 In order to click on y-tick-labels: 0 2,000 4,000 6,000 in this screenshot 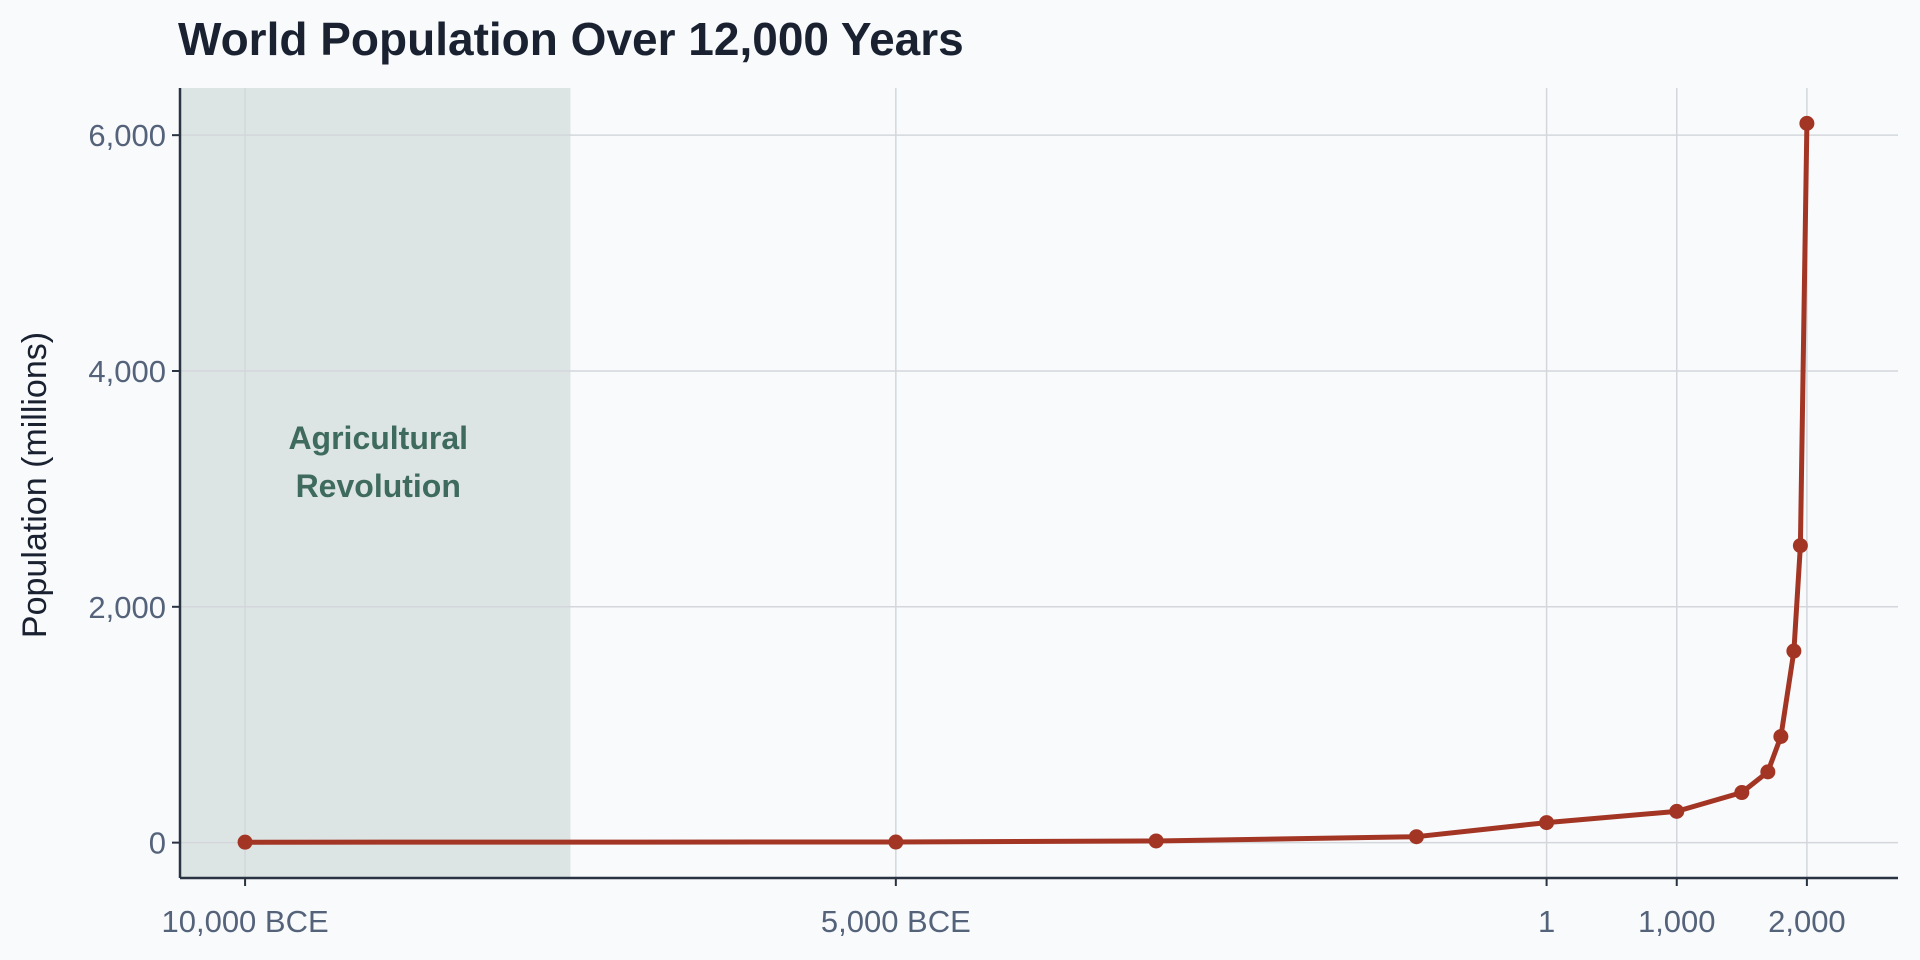, I will do `click(134, 489)`.